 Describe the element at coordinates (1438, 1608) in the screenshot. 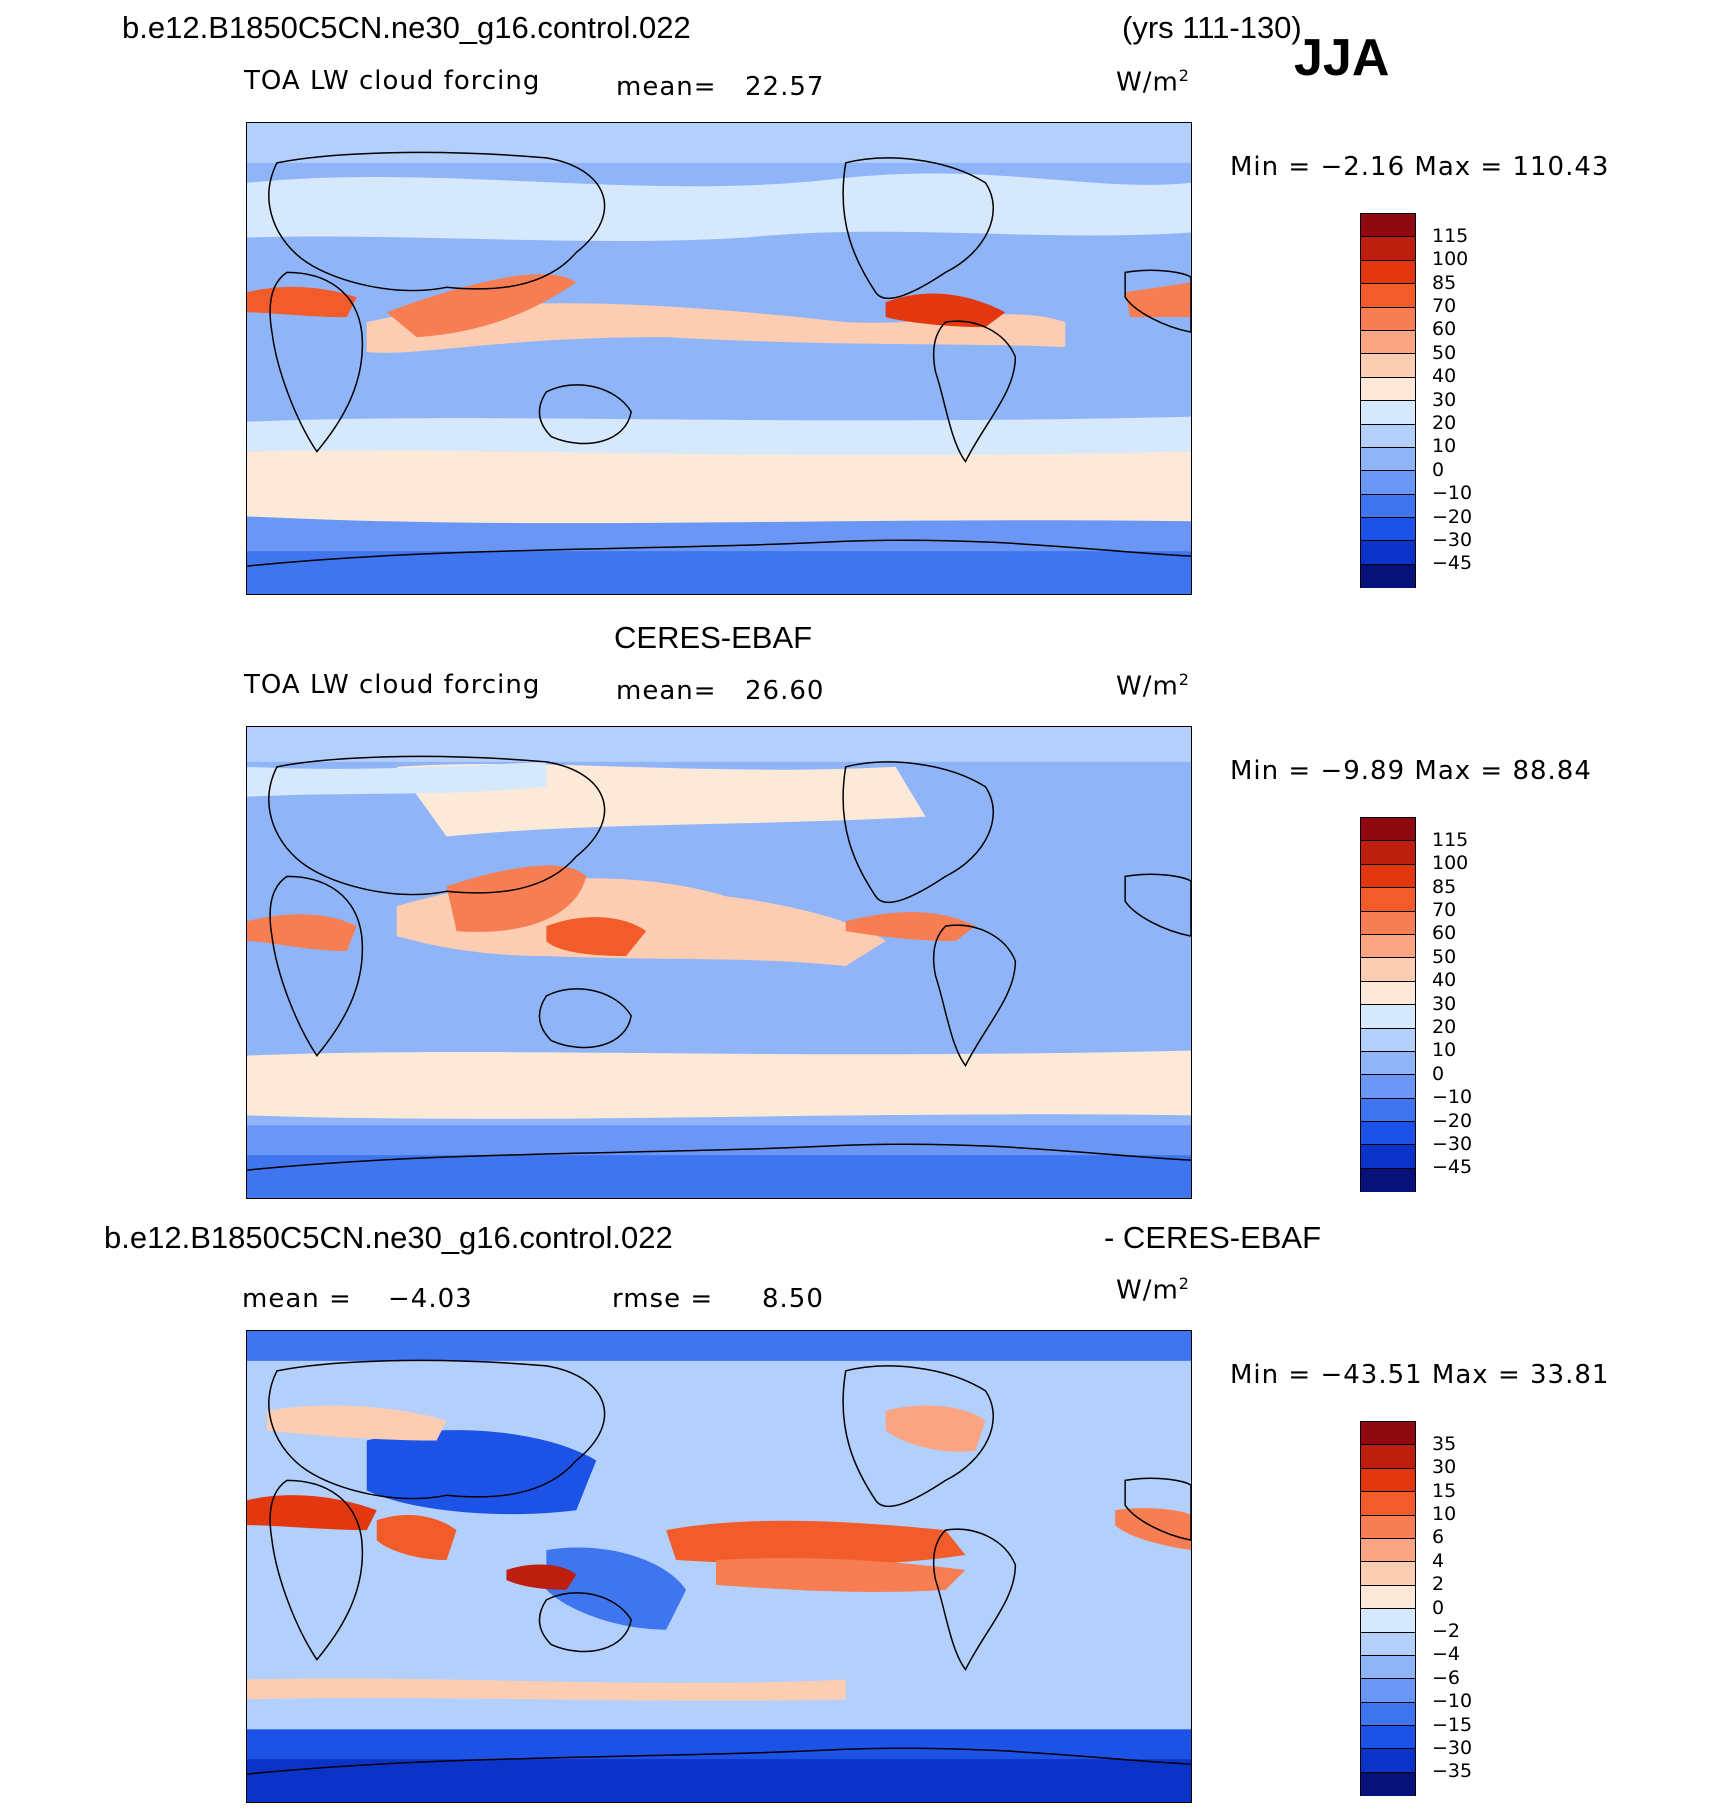

I see `panel3-tick: 0` at that location.